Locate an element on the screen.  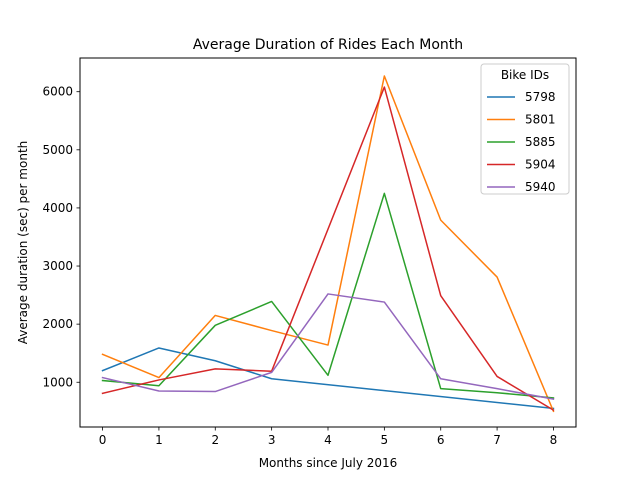
x-tick-label: 2 is located at coordinates (215, 440).